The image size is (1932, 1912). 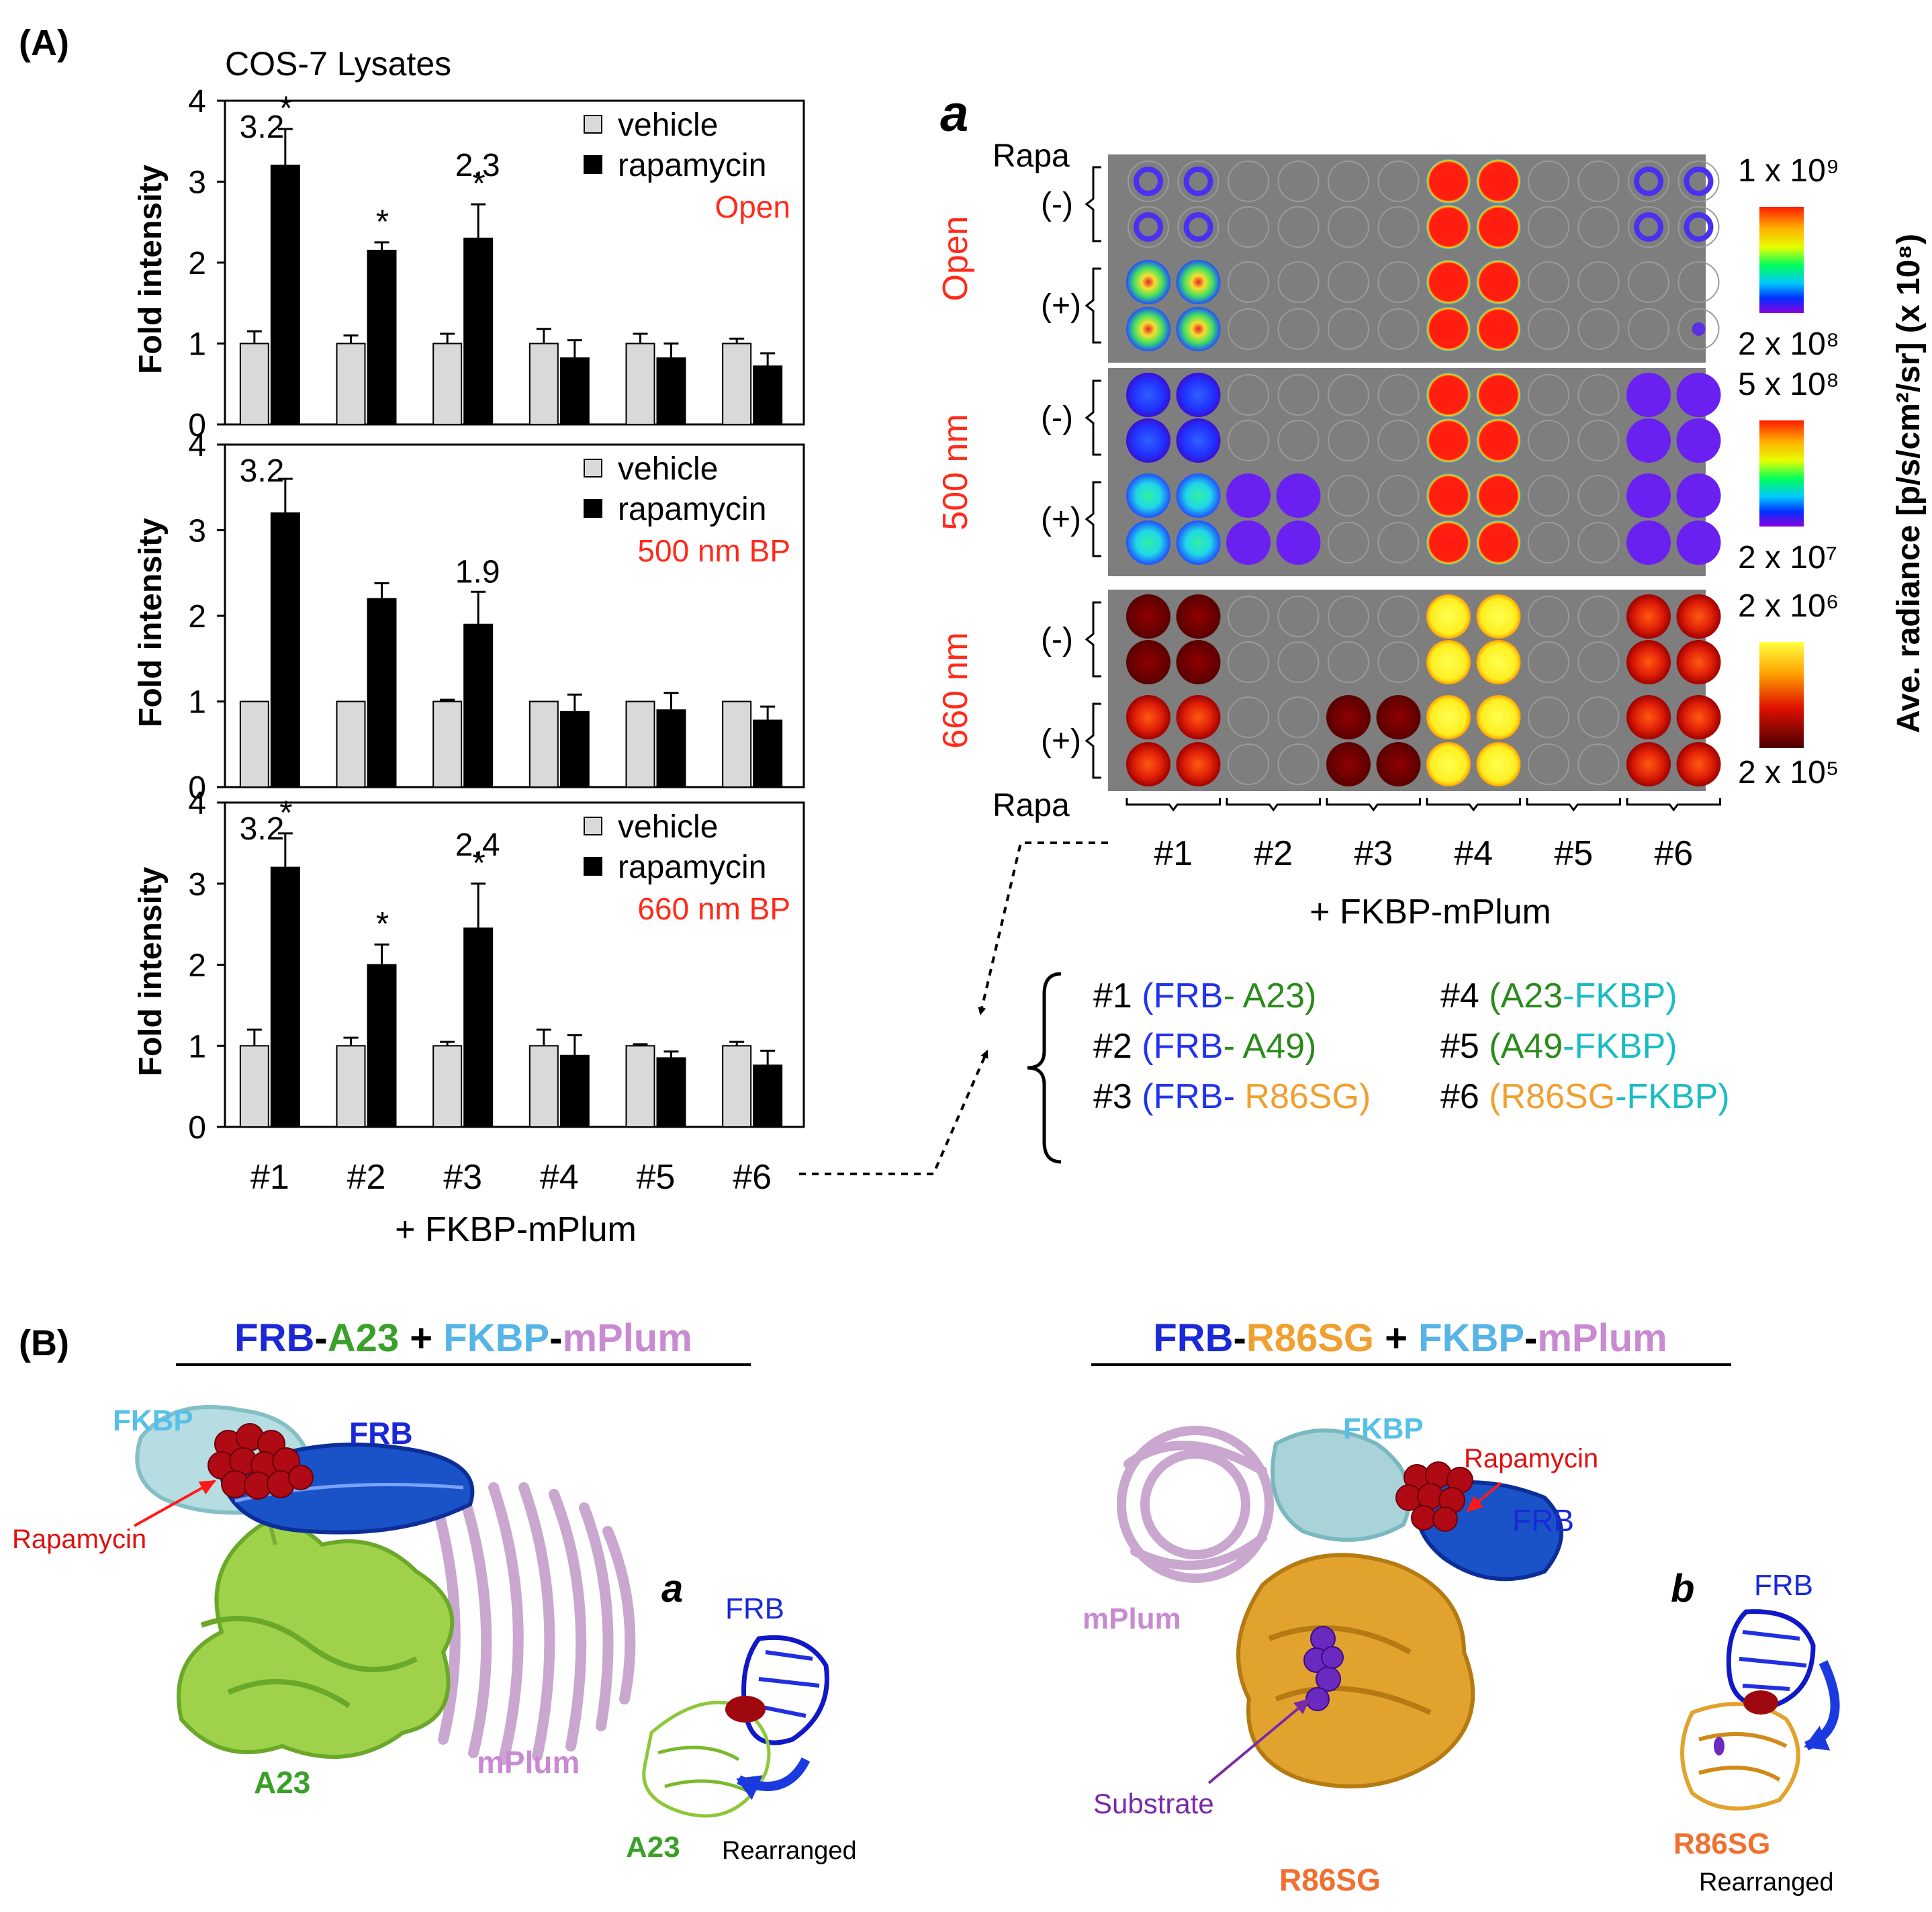 What do you see at coordinates (1383, 1428) in the screenshot?
I see `label-fkbp-right: FKBP` at bounding box center [1383, 1428].